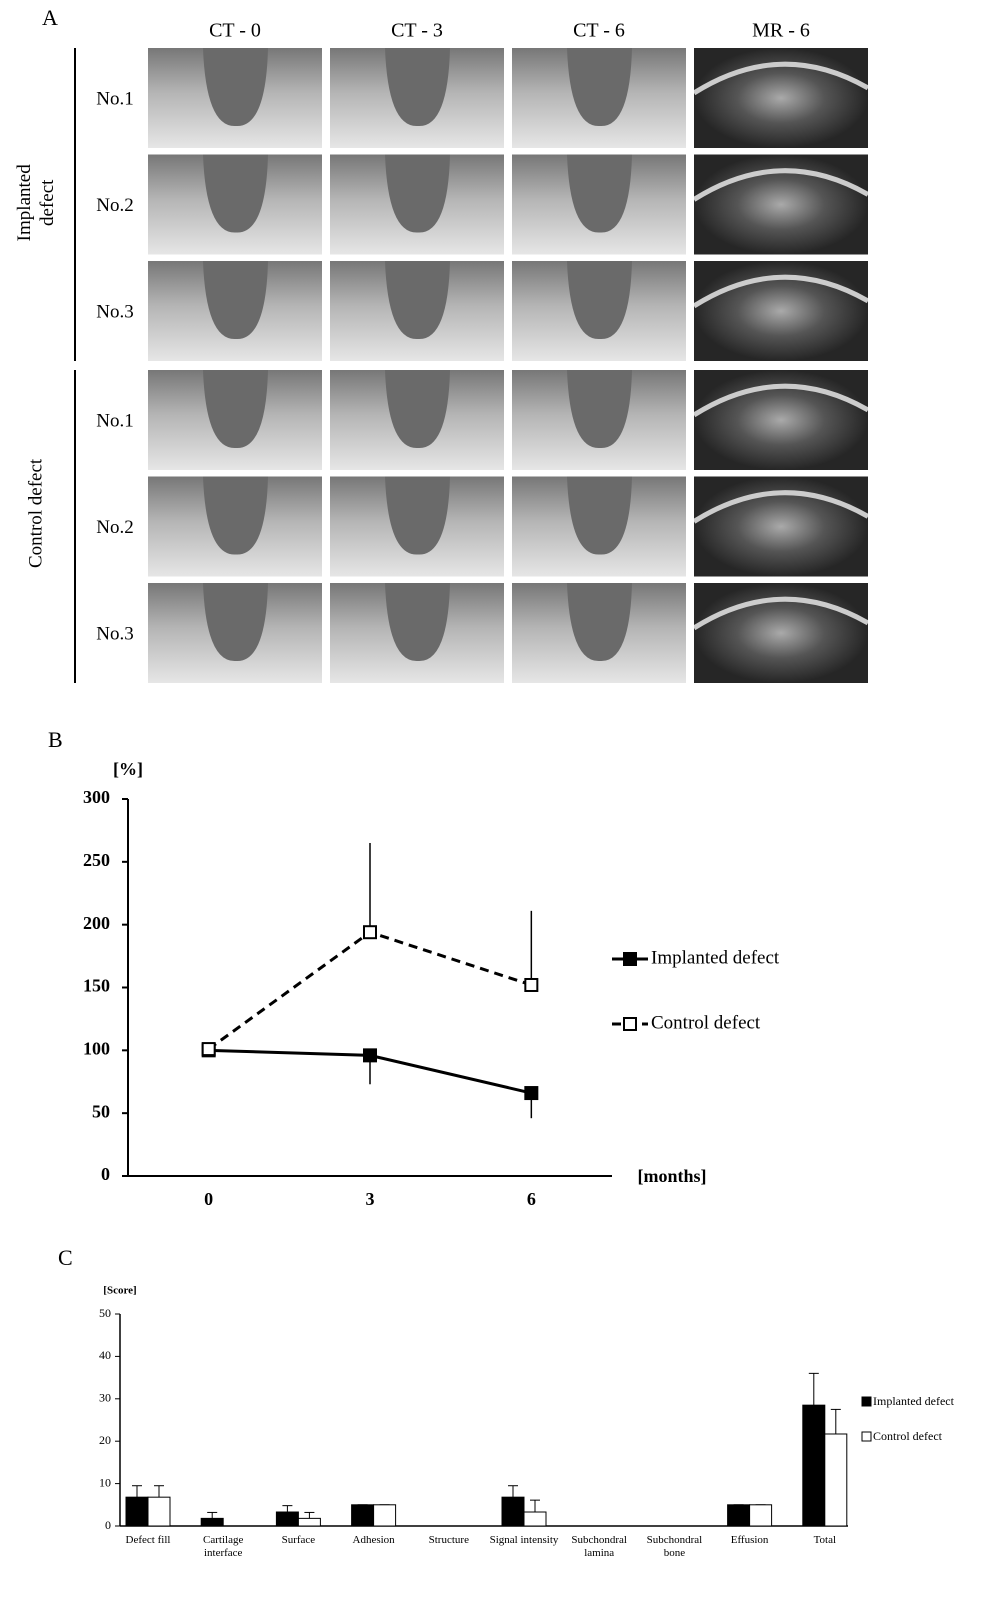  I want to click on x-tick-label: Total, so click(825, 1540).